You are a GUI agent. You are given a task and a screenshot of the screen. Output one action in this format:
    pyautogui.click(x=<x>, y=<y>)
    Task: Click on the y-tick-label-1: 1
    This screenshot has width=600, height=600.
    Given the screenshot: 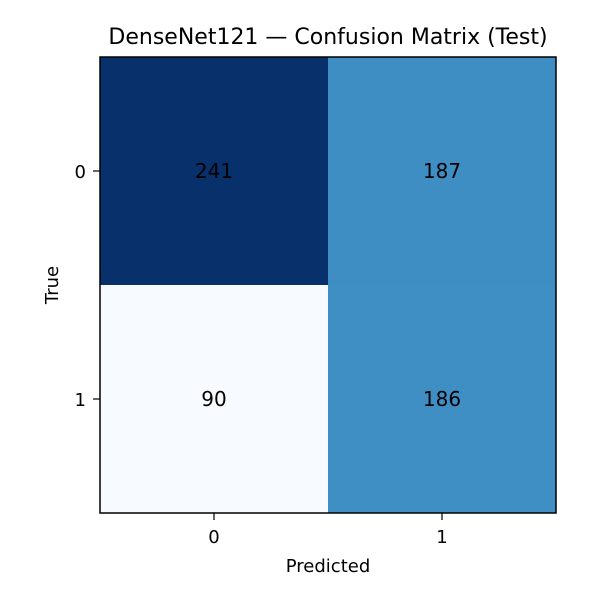 What is the action you would take?
    pyautogui.click(x=80, y=400)
    